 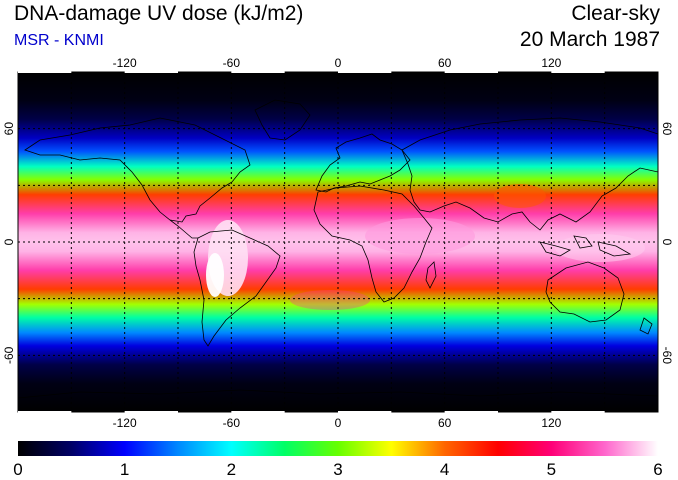 What do you see at coordinates (338, 394) in the screenshot?
I see `antarctica-coast` at bounding box center [338, 394].